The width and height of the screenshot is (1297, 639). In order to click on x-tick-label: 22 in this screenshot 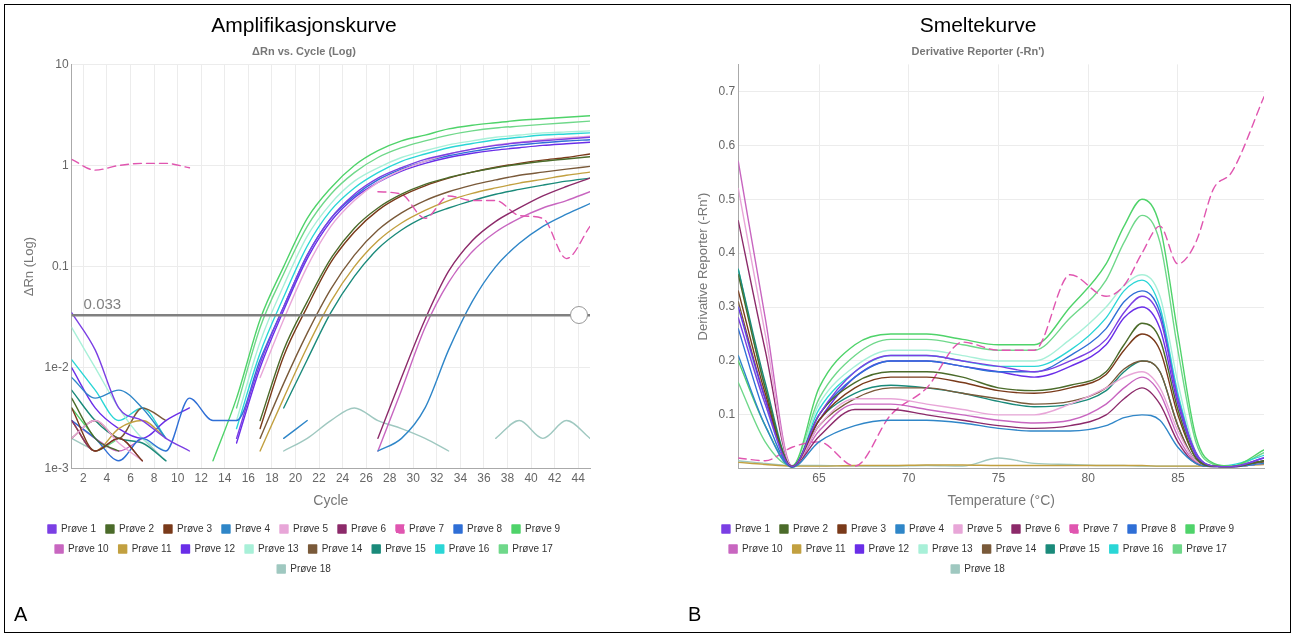, I will do `click(319, 478)`.